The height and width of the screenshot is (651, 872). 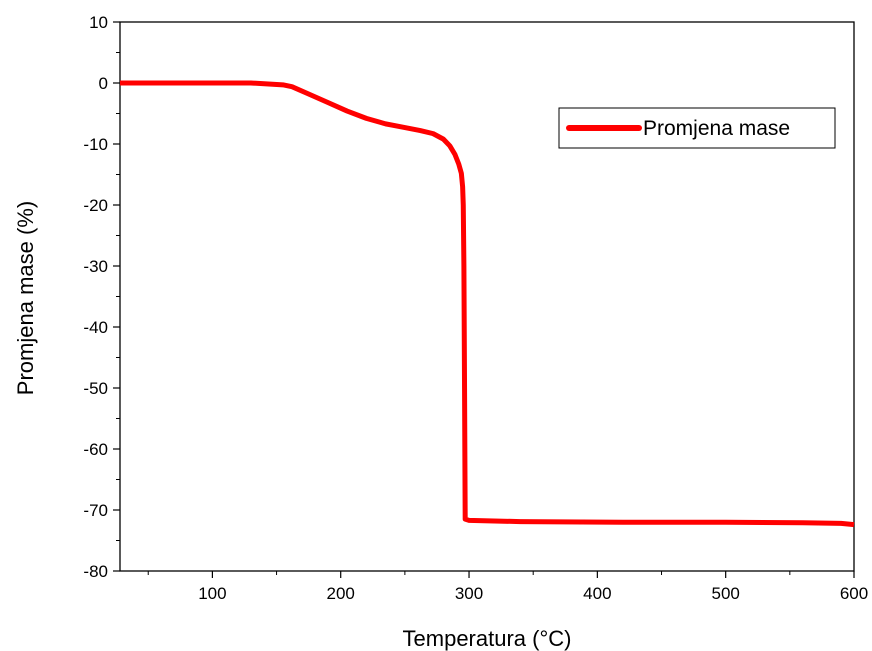 What do you see at coordinates (487, 638) in the screenshot?
I see `x-axis-title: Temperatura (°C)` at bounding box center [487, 638].